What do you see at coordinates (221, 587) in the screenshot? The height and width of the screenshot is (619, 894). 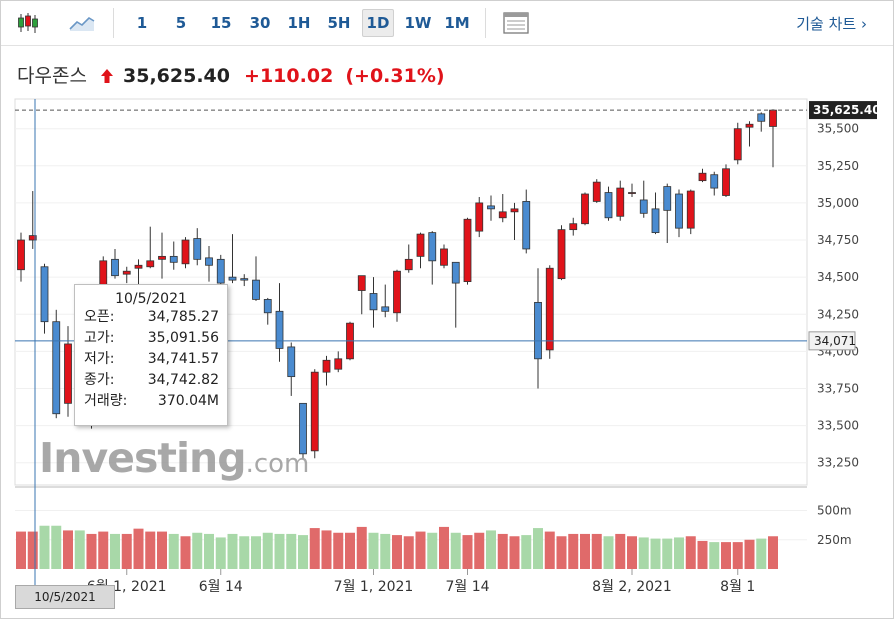 I see `x-tick-label: 6월 14` at bounding box center [221, 587].